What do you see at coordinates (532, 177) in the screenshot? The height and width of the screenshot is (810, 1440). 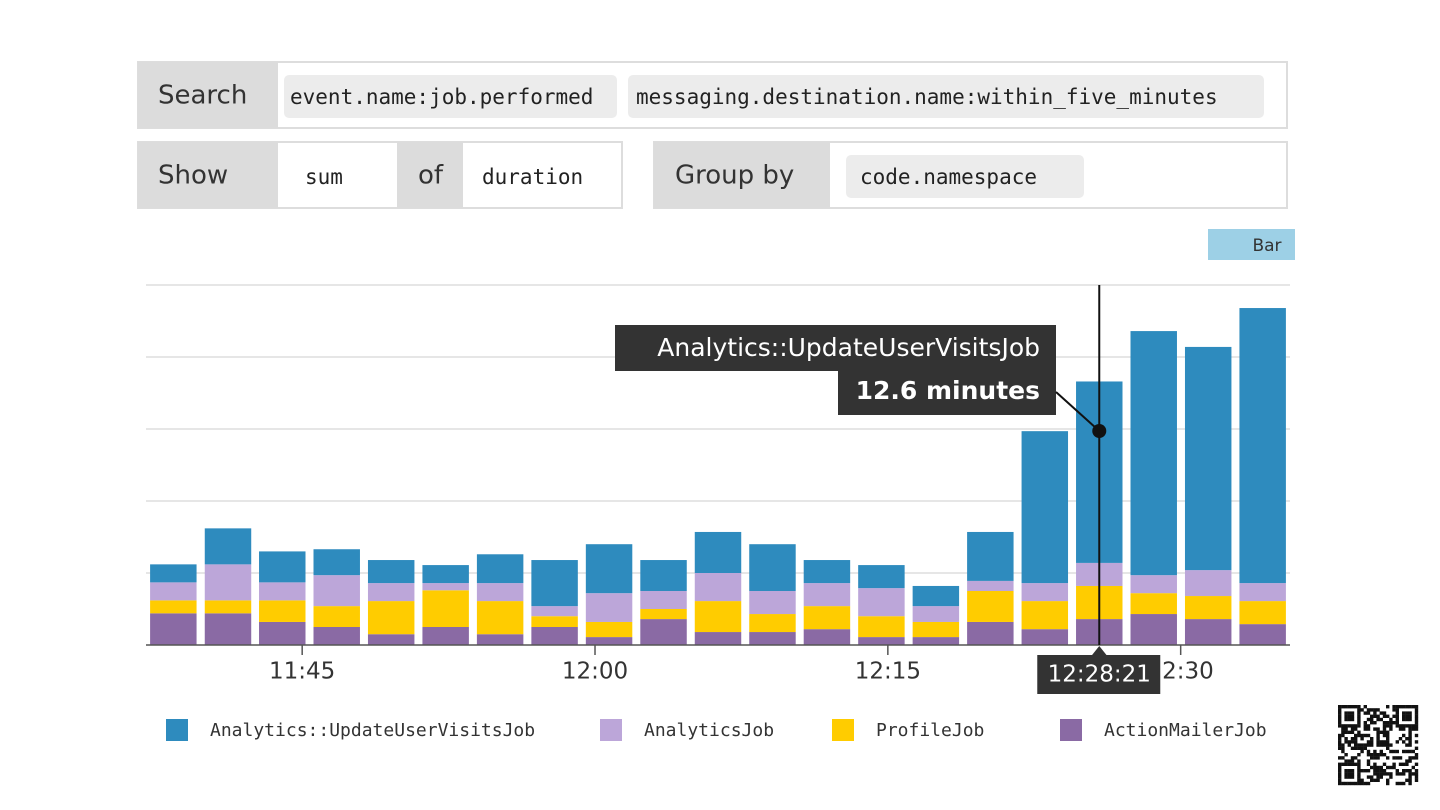 I see `field: duration` at bounding box center [532, 177].